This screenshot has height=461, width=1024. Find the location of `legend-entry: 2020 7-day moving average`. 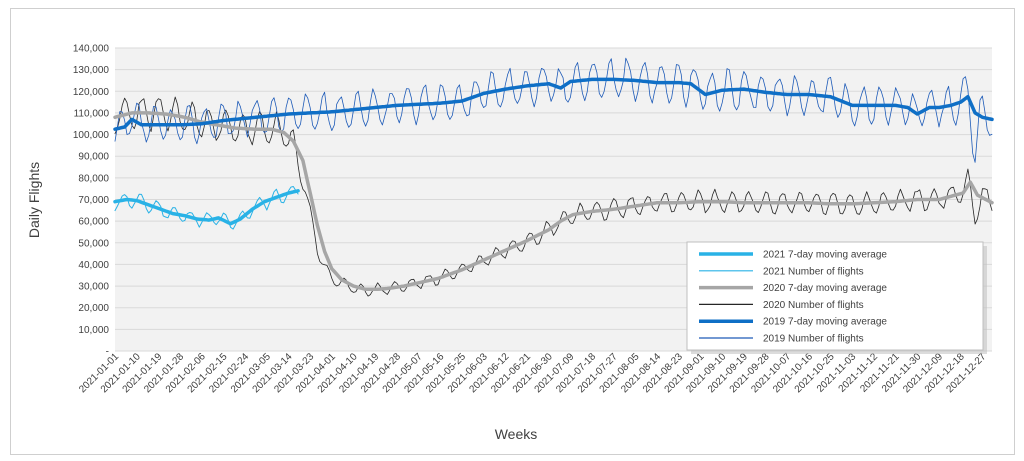

legend-entry: 2020 7-day moving average is located at coordinates (825, 288).